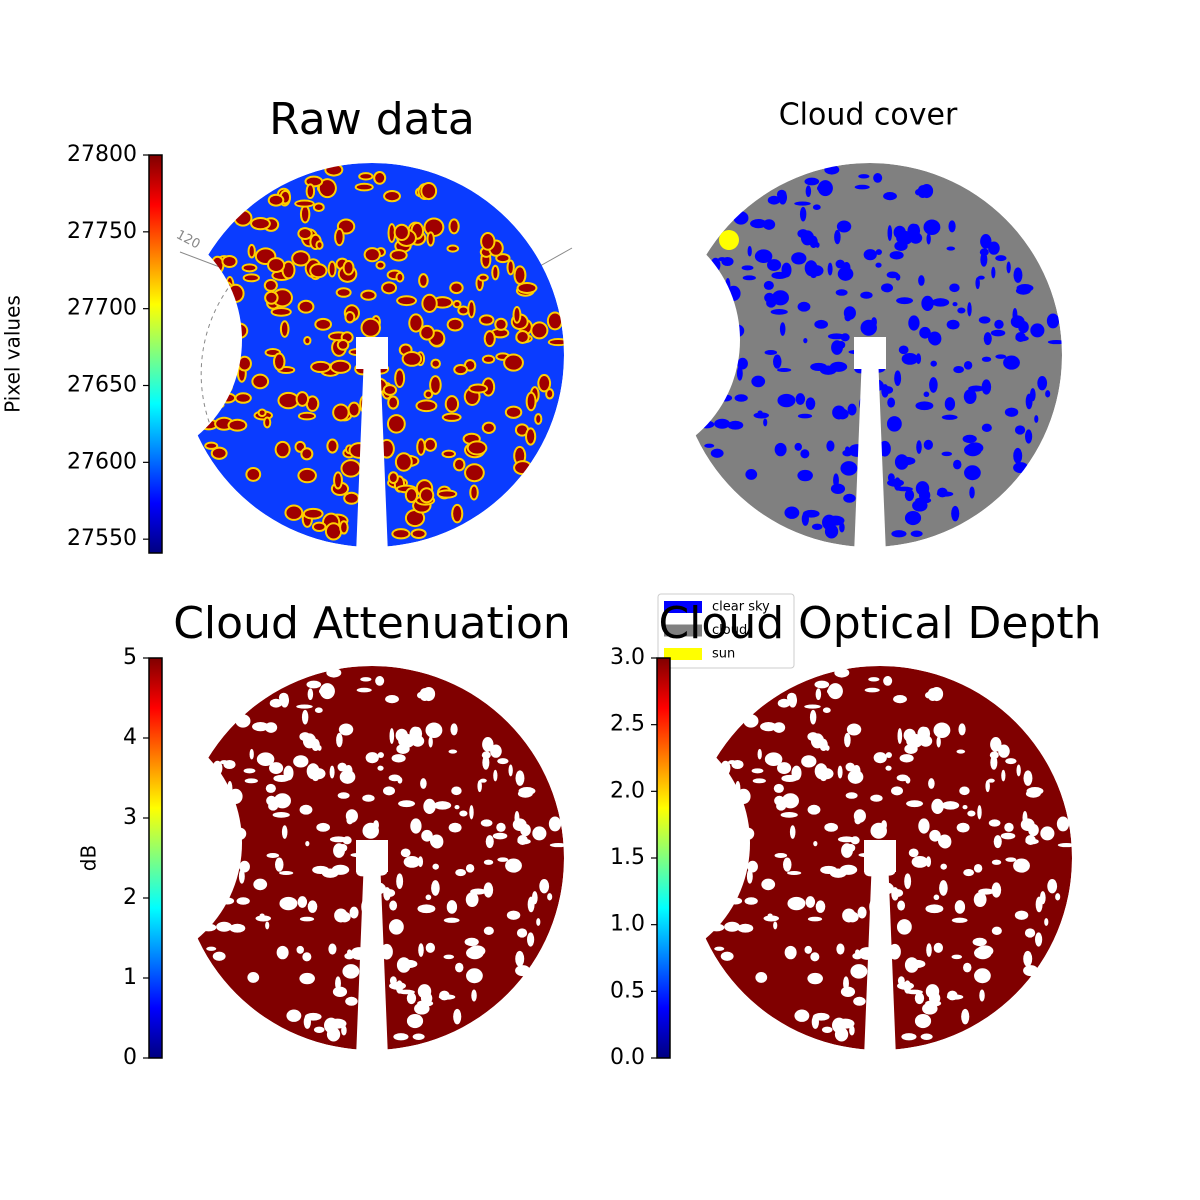 Image resolution: width=1200 pixels, height=1200 pixels. What do you see at coordinates (102, 461) in the screenshot?
I see `colorbar-tick-label: 27600` at bounding box center [102, 461].